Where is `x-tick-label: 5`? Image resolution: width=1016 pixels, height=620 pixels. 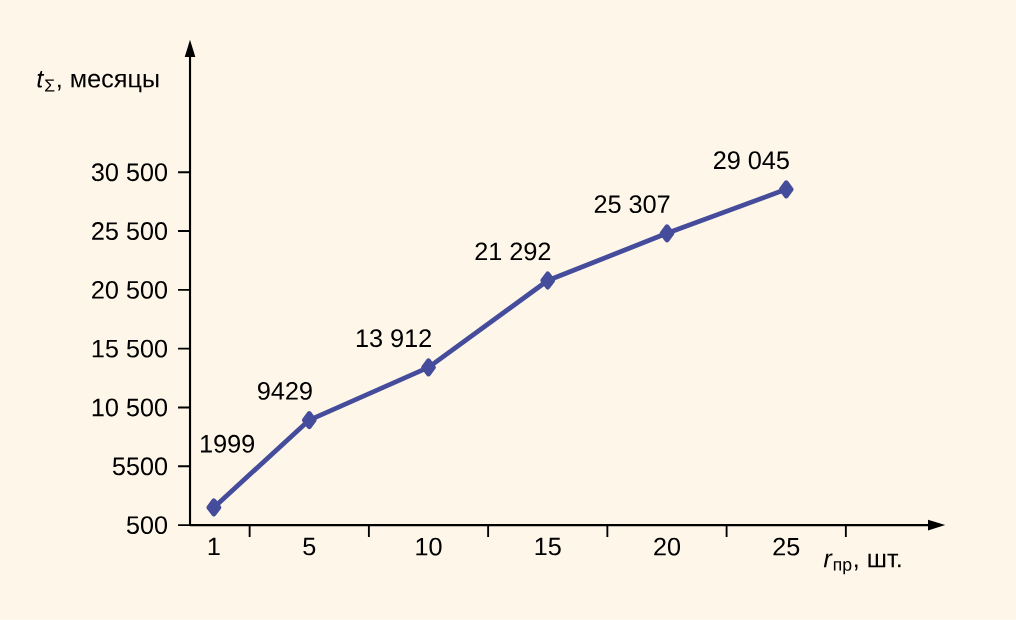 x-tick-label: 5 is located at coordinates (309, 546).